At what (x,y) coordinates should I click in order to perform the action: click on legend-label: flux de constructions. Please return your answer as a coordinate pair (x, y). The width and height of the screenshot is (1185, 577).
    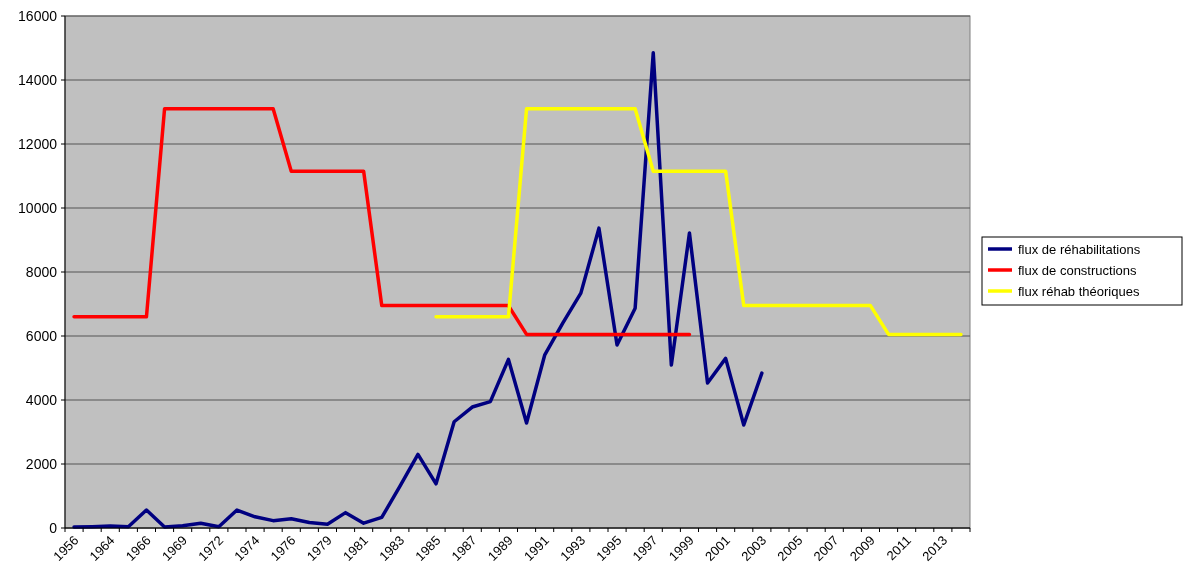
    Looking at the image, I should click on (1077, 270).